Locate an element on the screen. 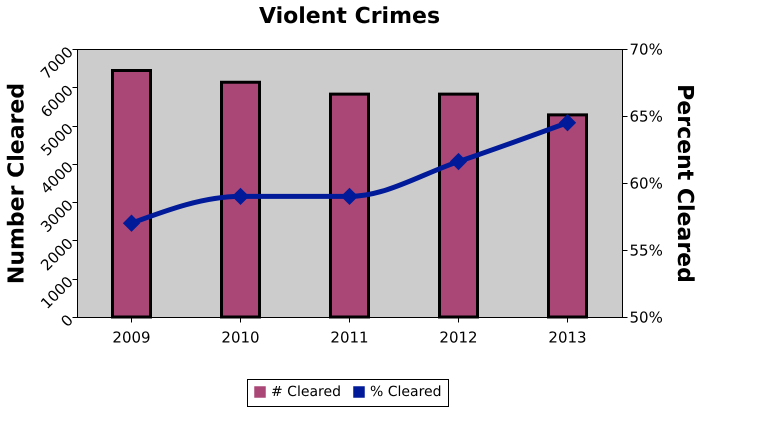 The height and width of the screenshot is (427, 782). y2-tick-label: 60% is located at coordinates (646, 183).